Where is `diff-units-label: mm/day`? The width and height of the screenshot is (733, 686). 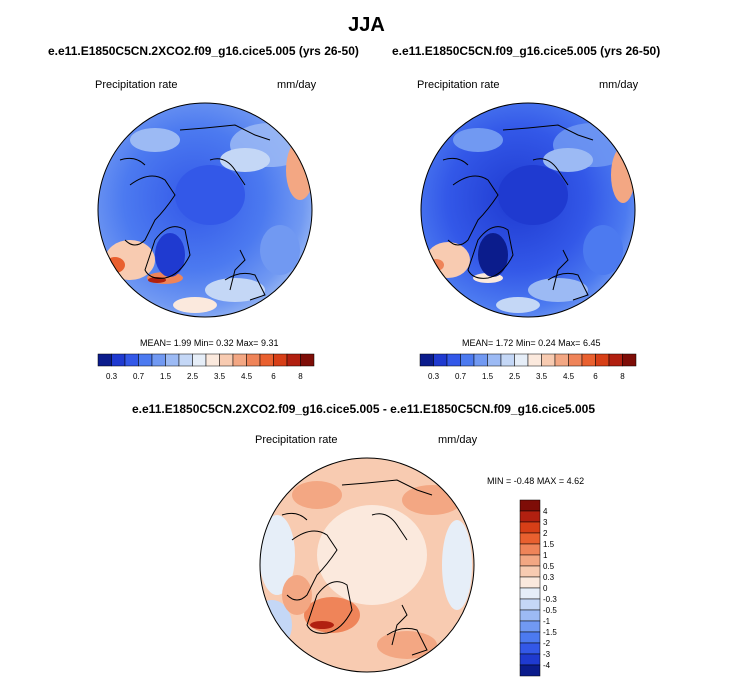
diff-units-label: mm/day is located at coordinates (458, 440).